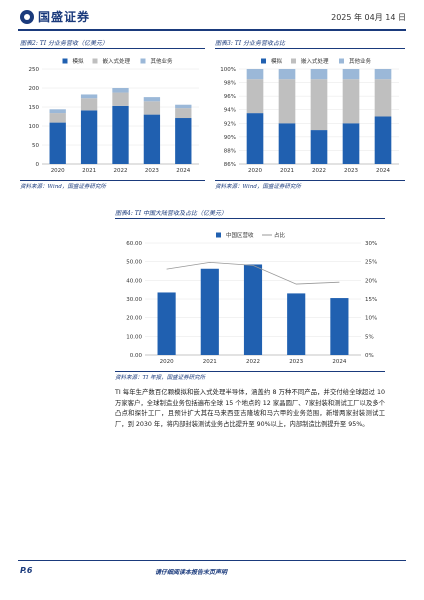  I want to click on figure-2-source: 资料来源：Wind，国盛证券研究所, so click(112, 185).